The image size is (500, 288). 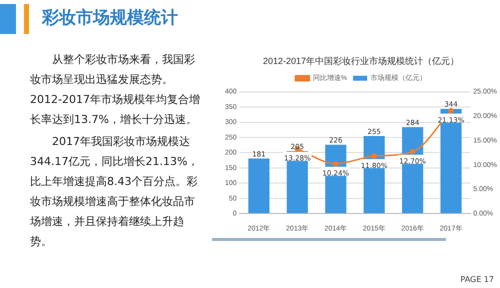 I want to click on text: 2017年我国彩妆市场规模达344.17亿元，同比增长21.13%，比上年增速提高8.43个百分点。彩妆市场规模增速高于整体化妆品市场增速，并且保持着继续上升趋势。, so click(x=115, y=192).